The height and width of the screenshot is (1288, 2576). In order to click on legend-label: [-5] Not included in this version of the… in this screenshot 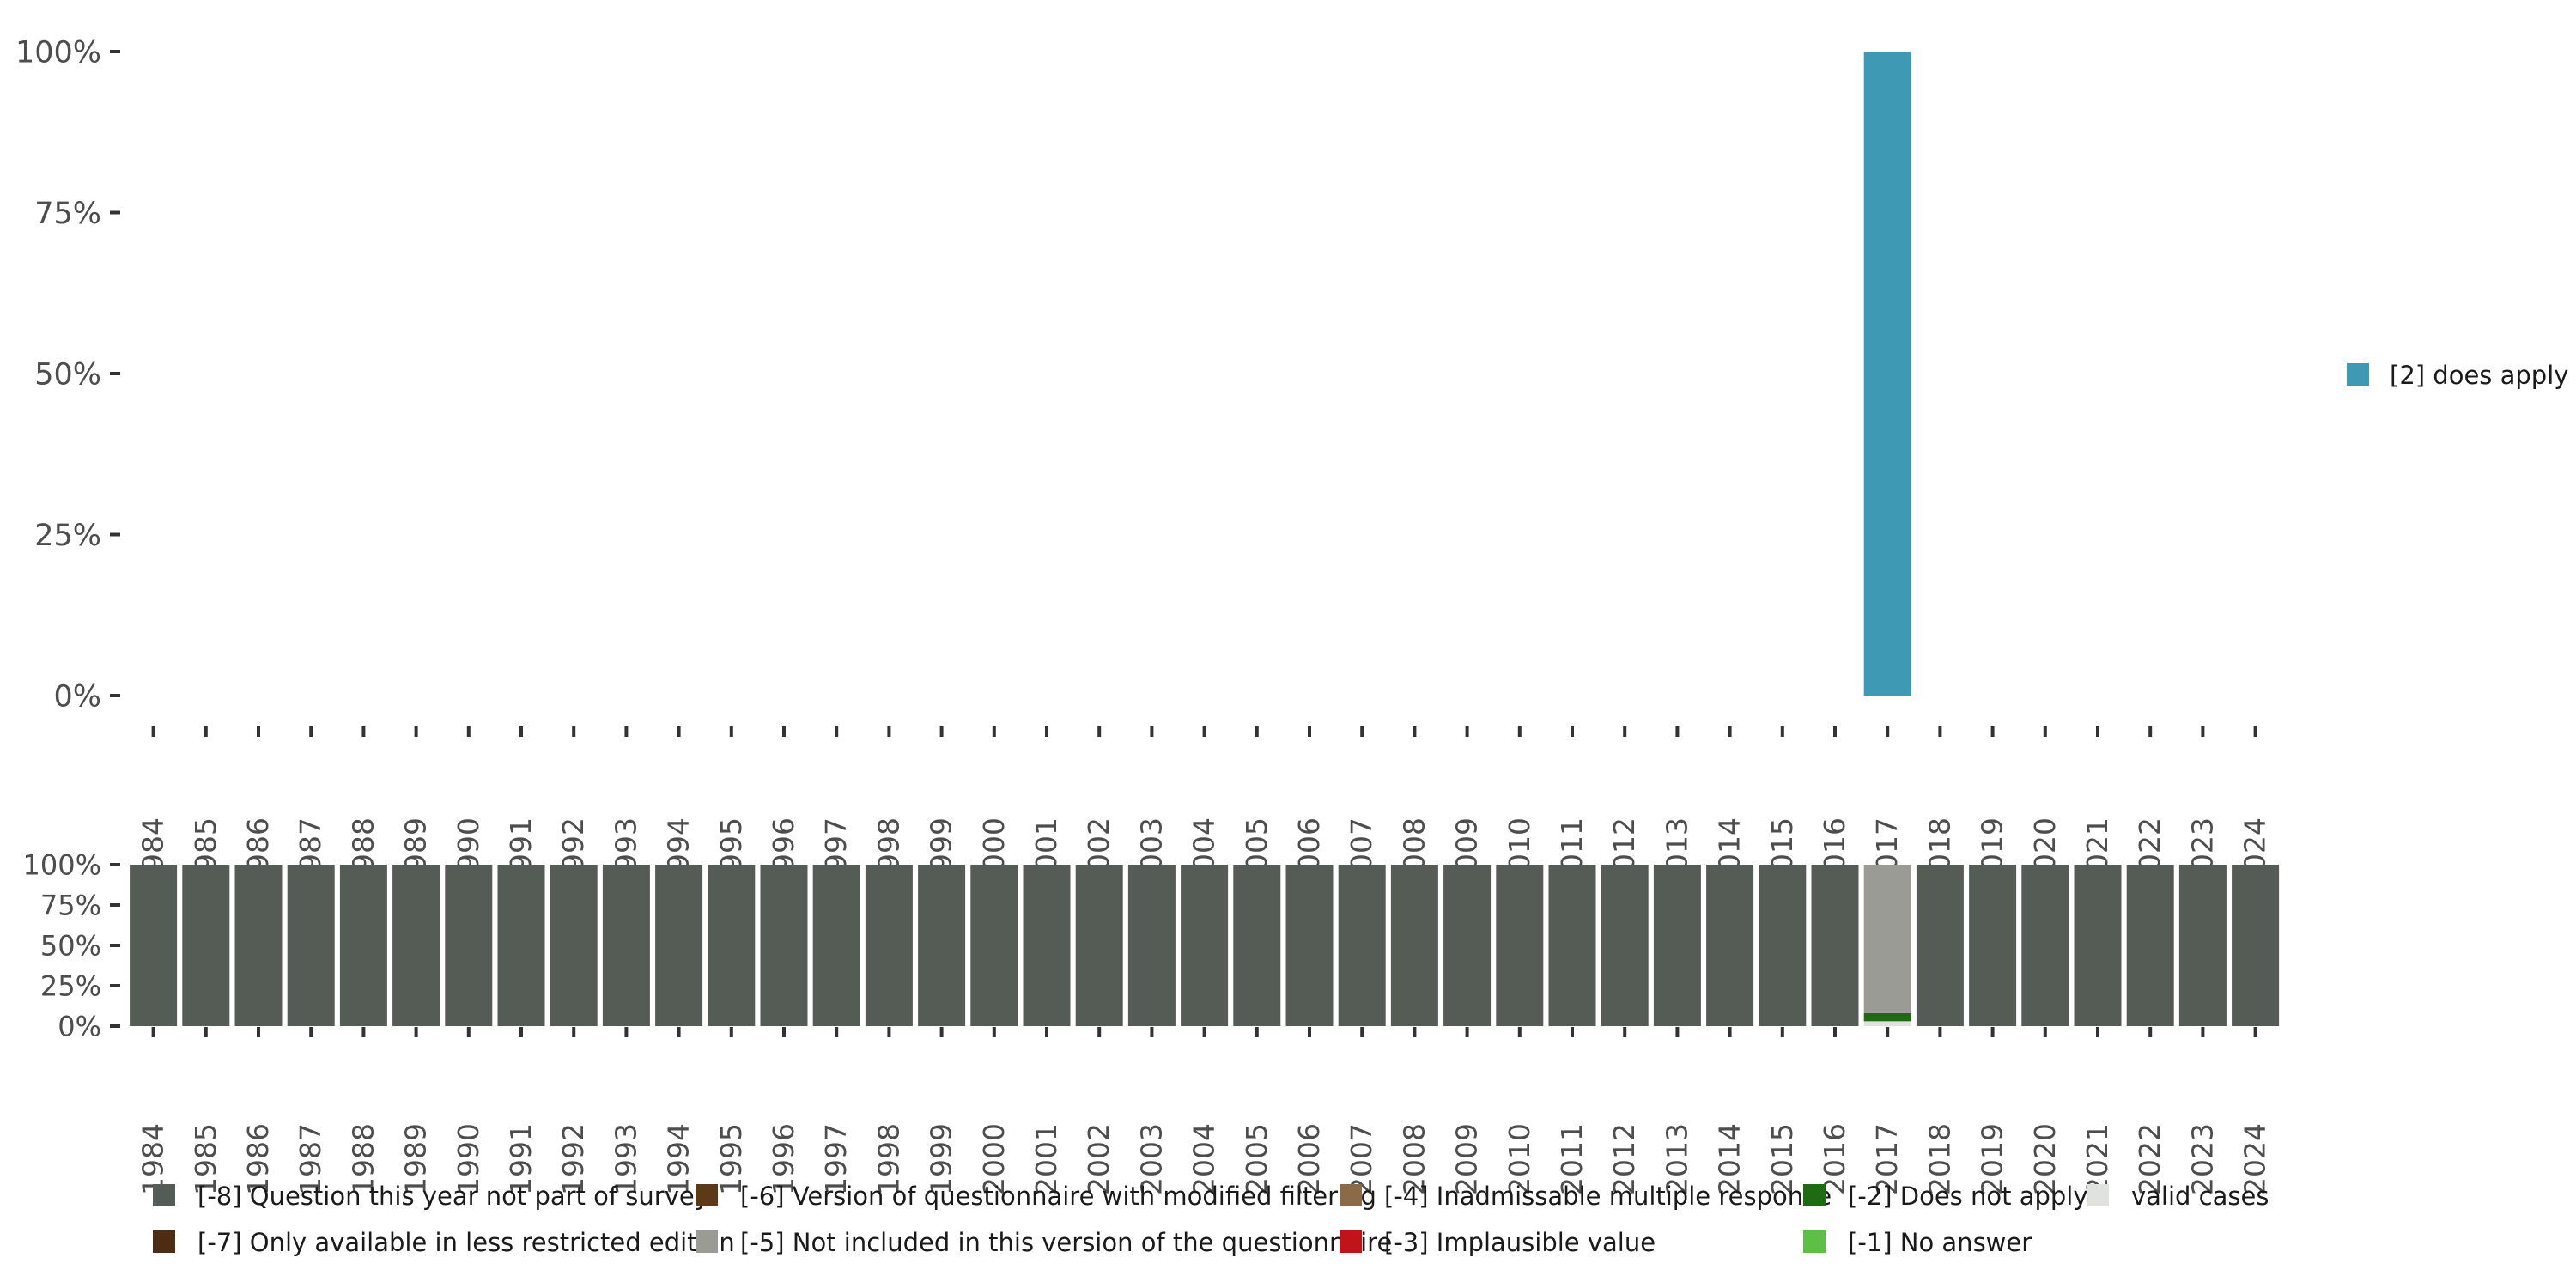, I will do `click(1066, 1243)`.